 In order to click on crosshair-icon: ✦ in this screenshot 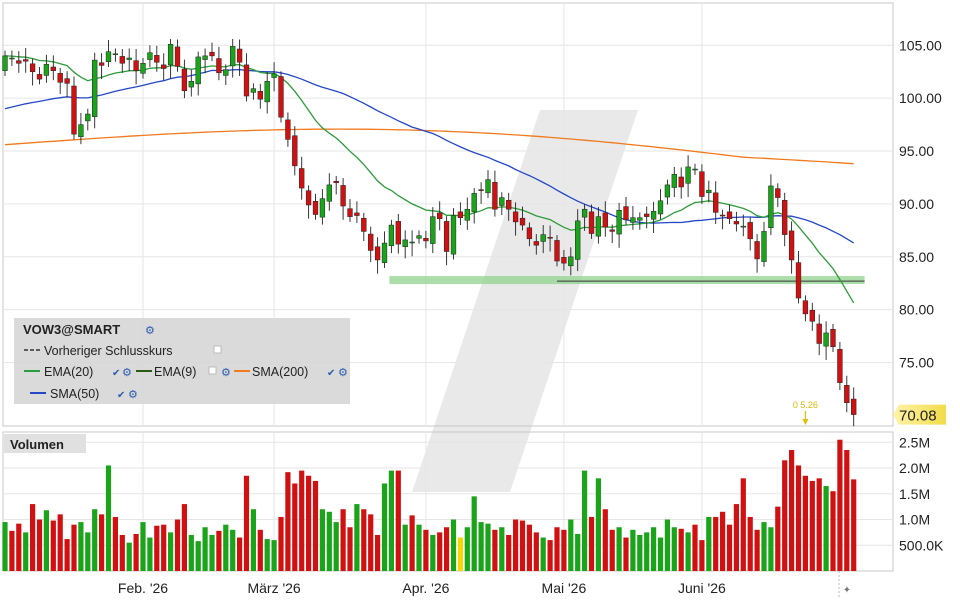, I will do `click(847, 590)`.